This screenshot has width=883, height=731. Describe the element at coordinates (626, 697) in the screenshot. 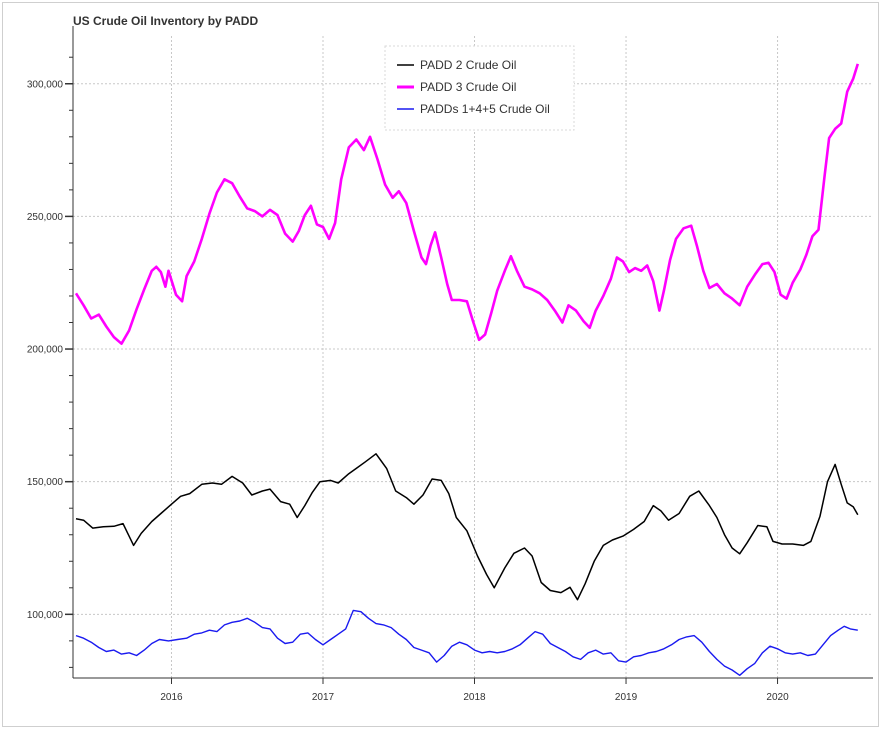

I see `x-tick-label: 2019` at that location.